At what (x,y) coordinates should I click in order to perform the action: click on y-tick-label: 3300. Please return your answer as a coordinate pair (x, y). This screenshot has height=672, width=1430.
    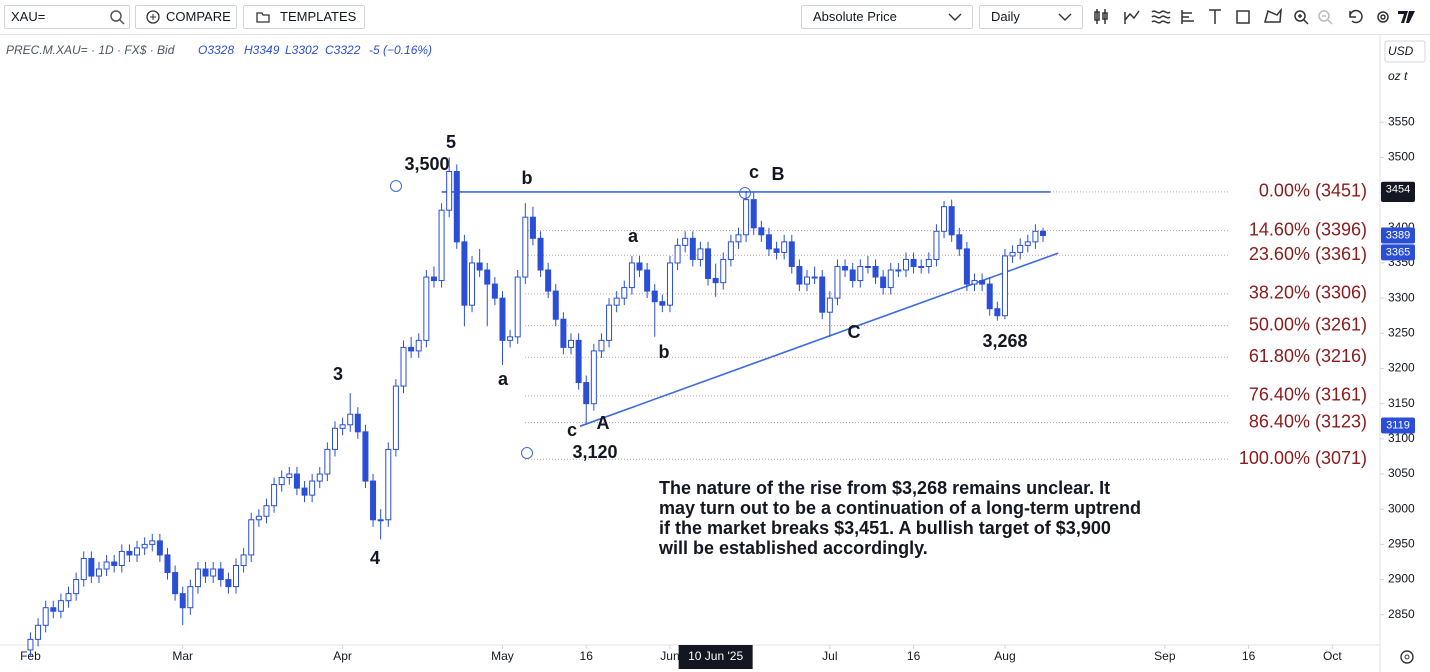
    Looking at the image, I should click on (1401, 297).